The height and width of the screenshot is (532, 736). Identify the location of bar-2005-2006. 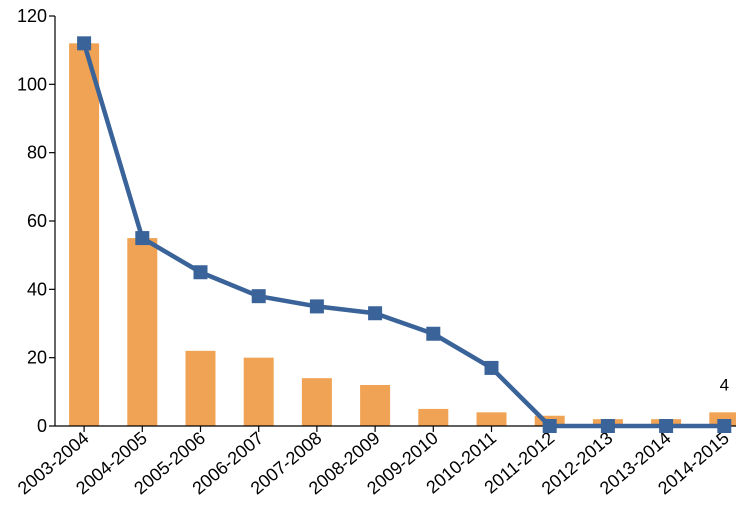
(200, 388).